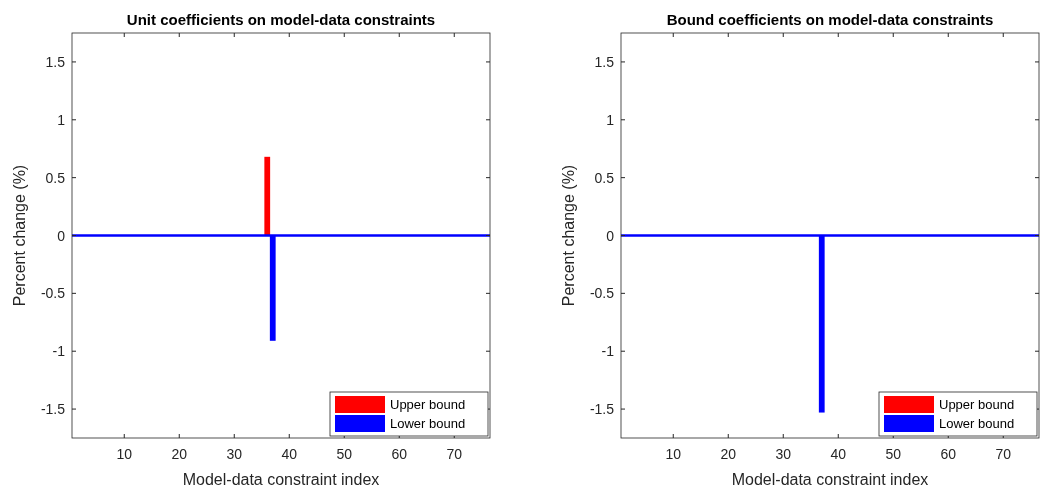 The width and height of the screenshot is (1051, 495). I want to click on chart-title: Bound coefficients on model-data constraints, so click(830, 19).